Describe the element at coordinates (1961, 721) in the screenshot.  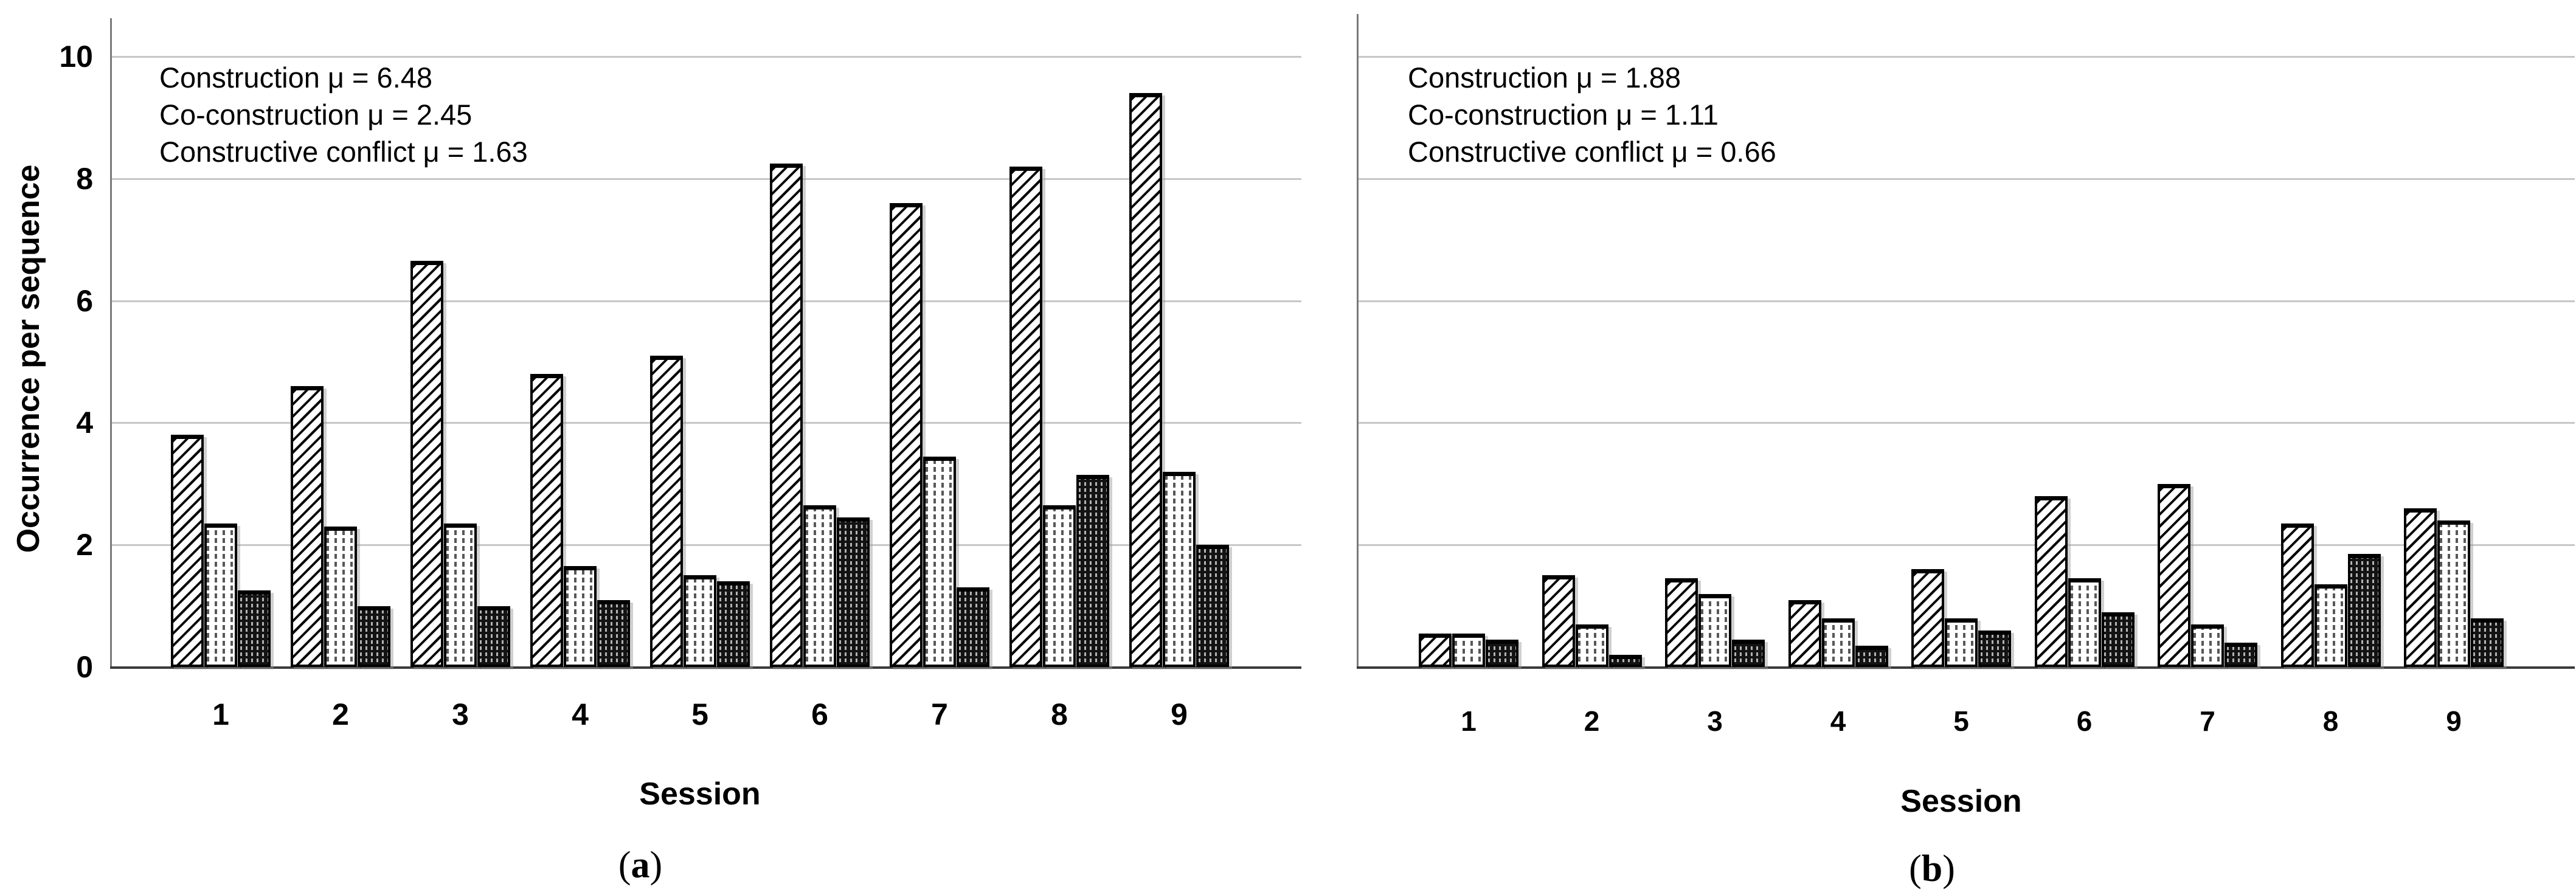
I see `x-tick-label-session-5-b: 5` at that location.